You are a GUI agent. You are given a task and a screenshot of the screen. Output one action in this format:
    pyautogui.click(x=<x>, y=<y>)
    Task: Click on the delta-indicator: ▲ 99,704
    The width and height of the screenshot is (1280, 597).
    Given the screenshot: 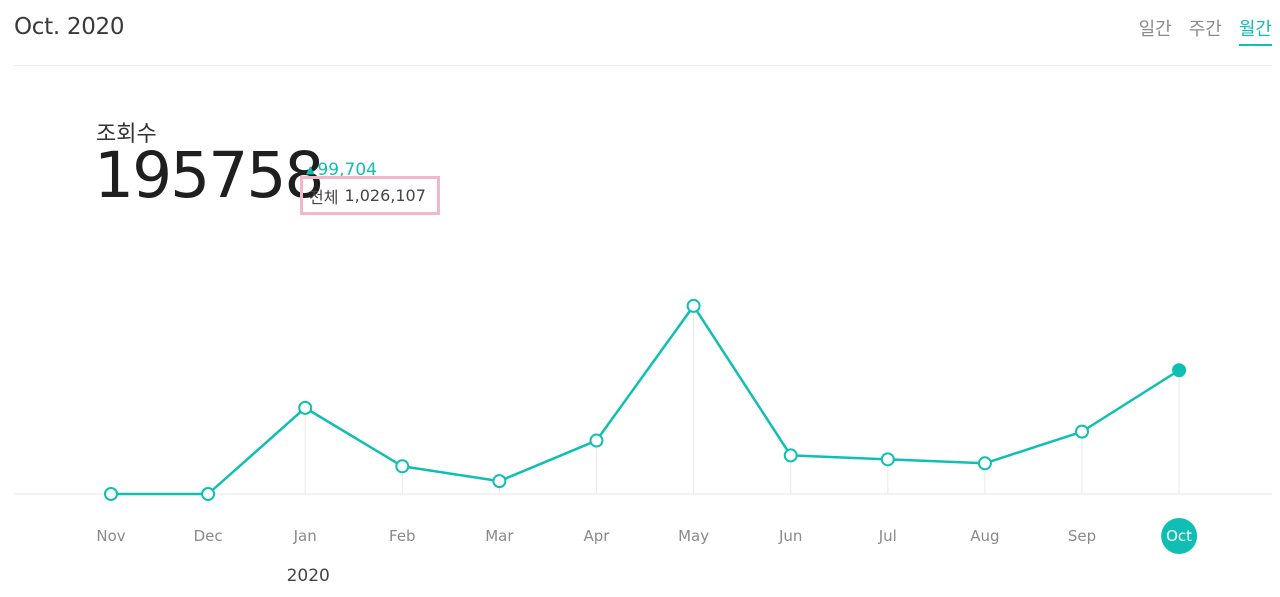 What is the action you would take?
    pyautogui.click(x=341, y=170)
    